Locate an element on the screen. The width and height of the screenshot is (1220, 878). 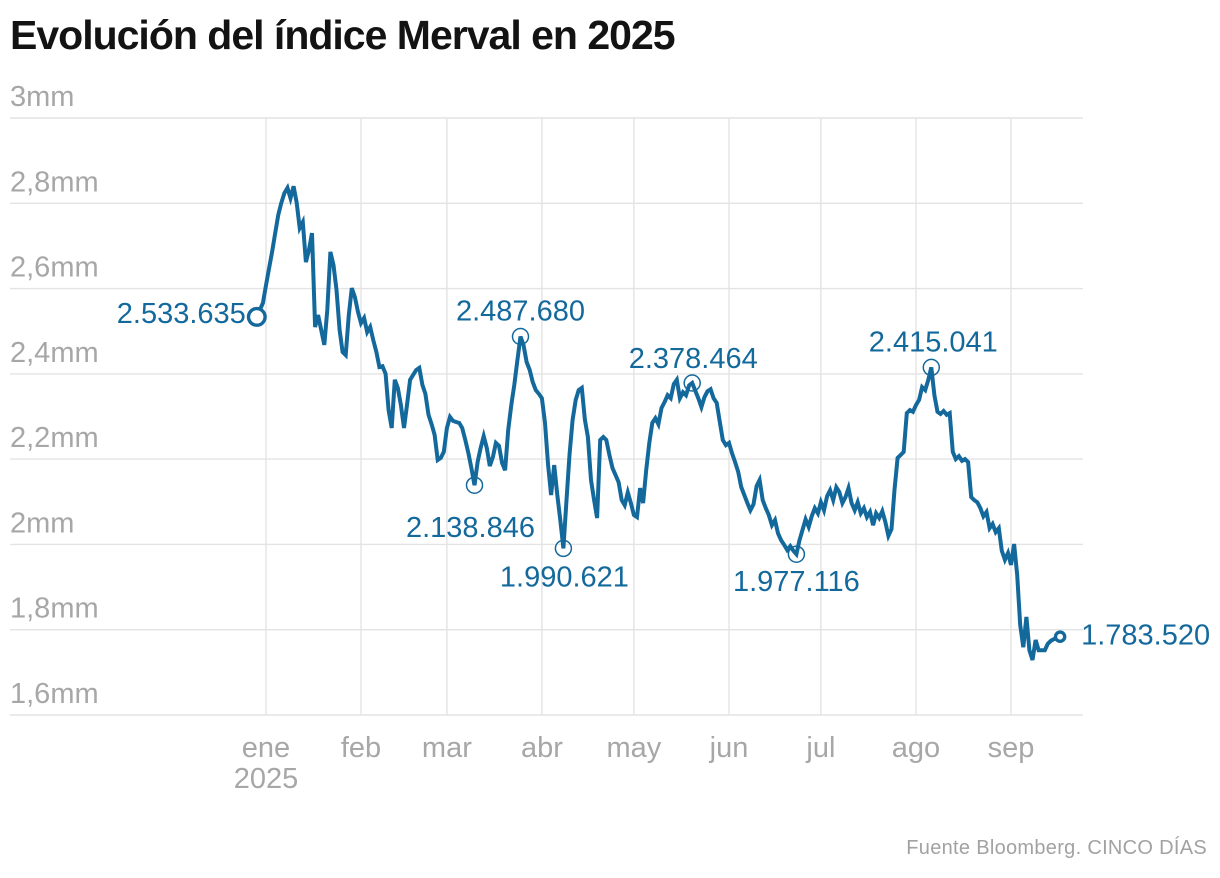
annotation-value-label: 1.977.116 is located at coordinates (796, 582).